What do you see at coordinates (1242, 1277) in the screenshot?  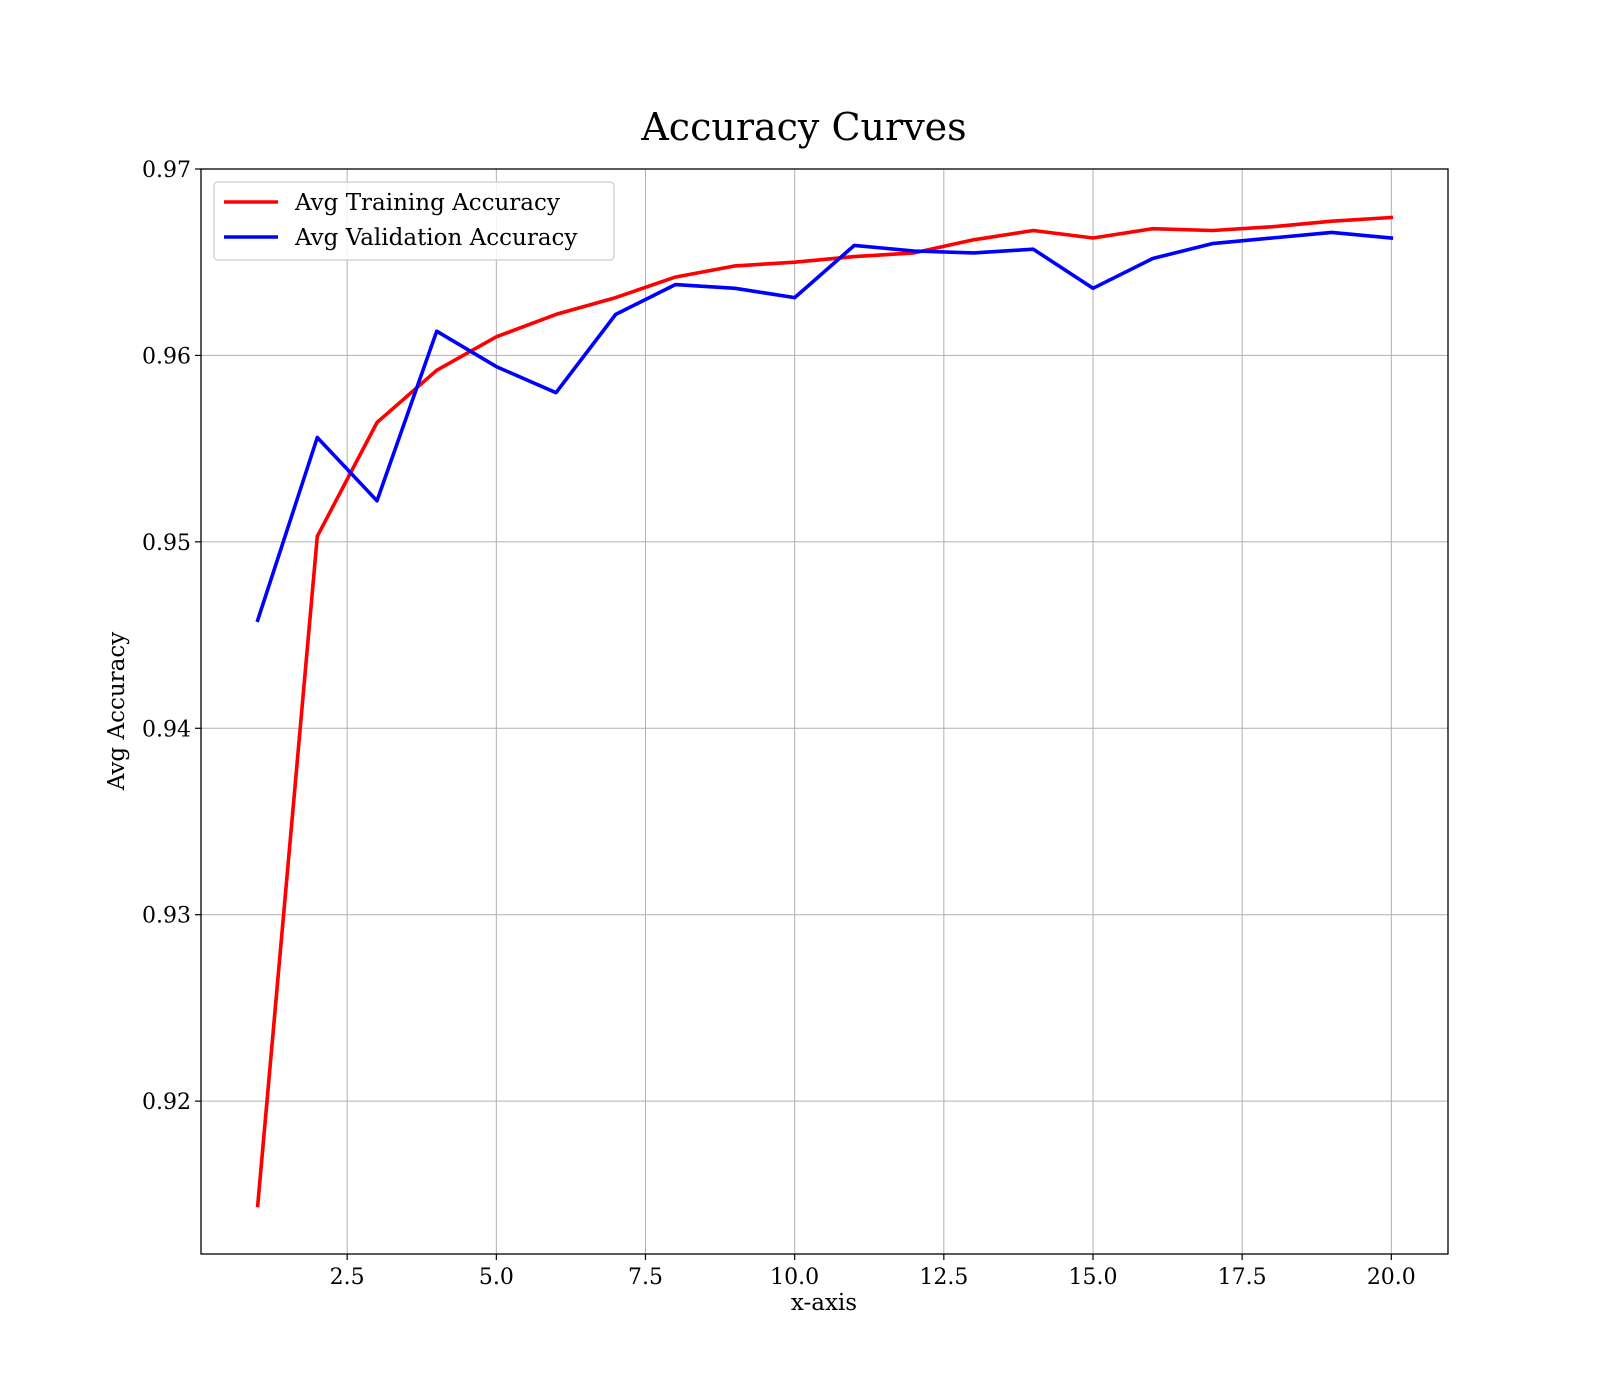 I see `x-tick-label: 17.5` at bounding box center [1242, 1277].